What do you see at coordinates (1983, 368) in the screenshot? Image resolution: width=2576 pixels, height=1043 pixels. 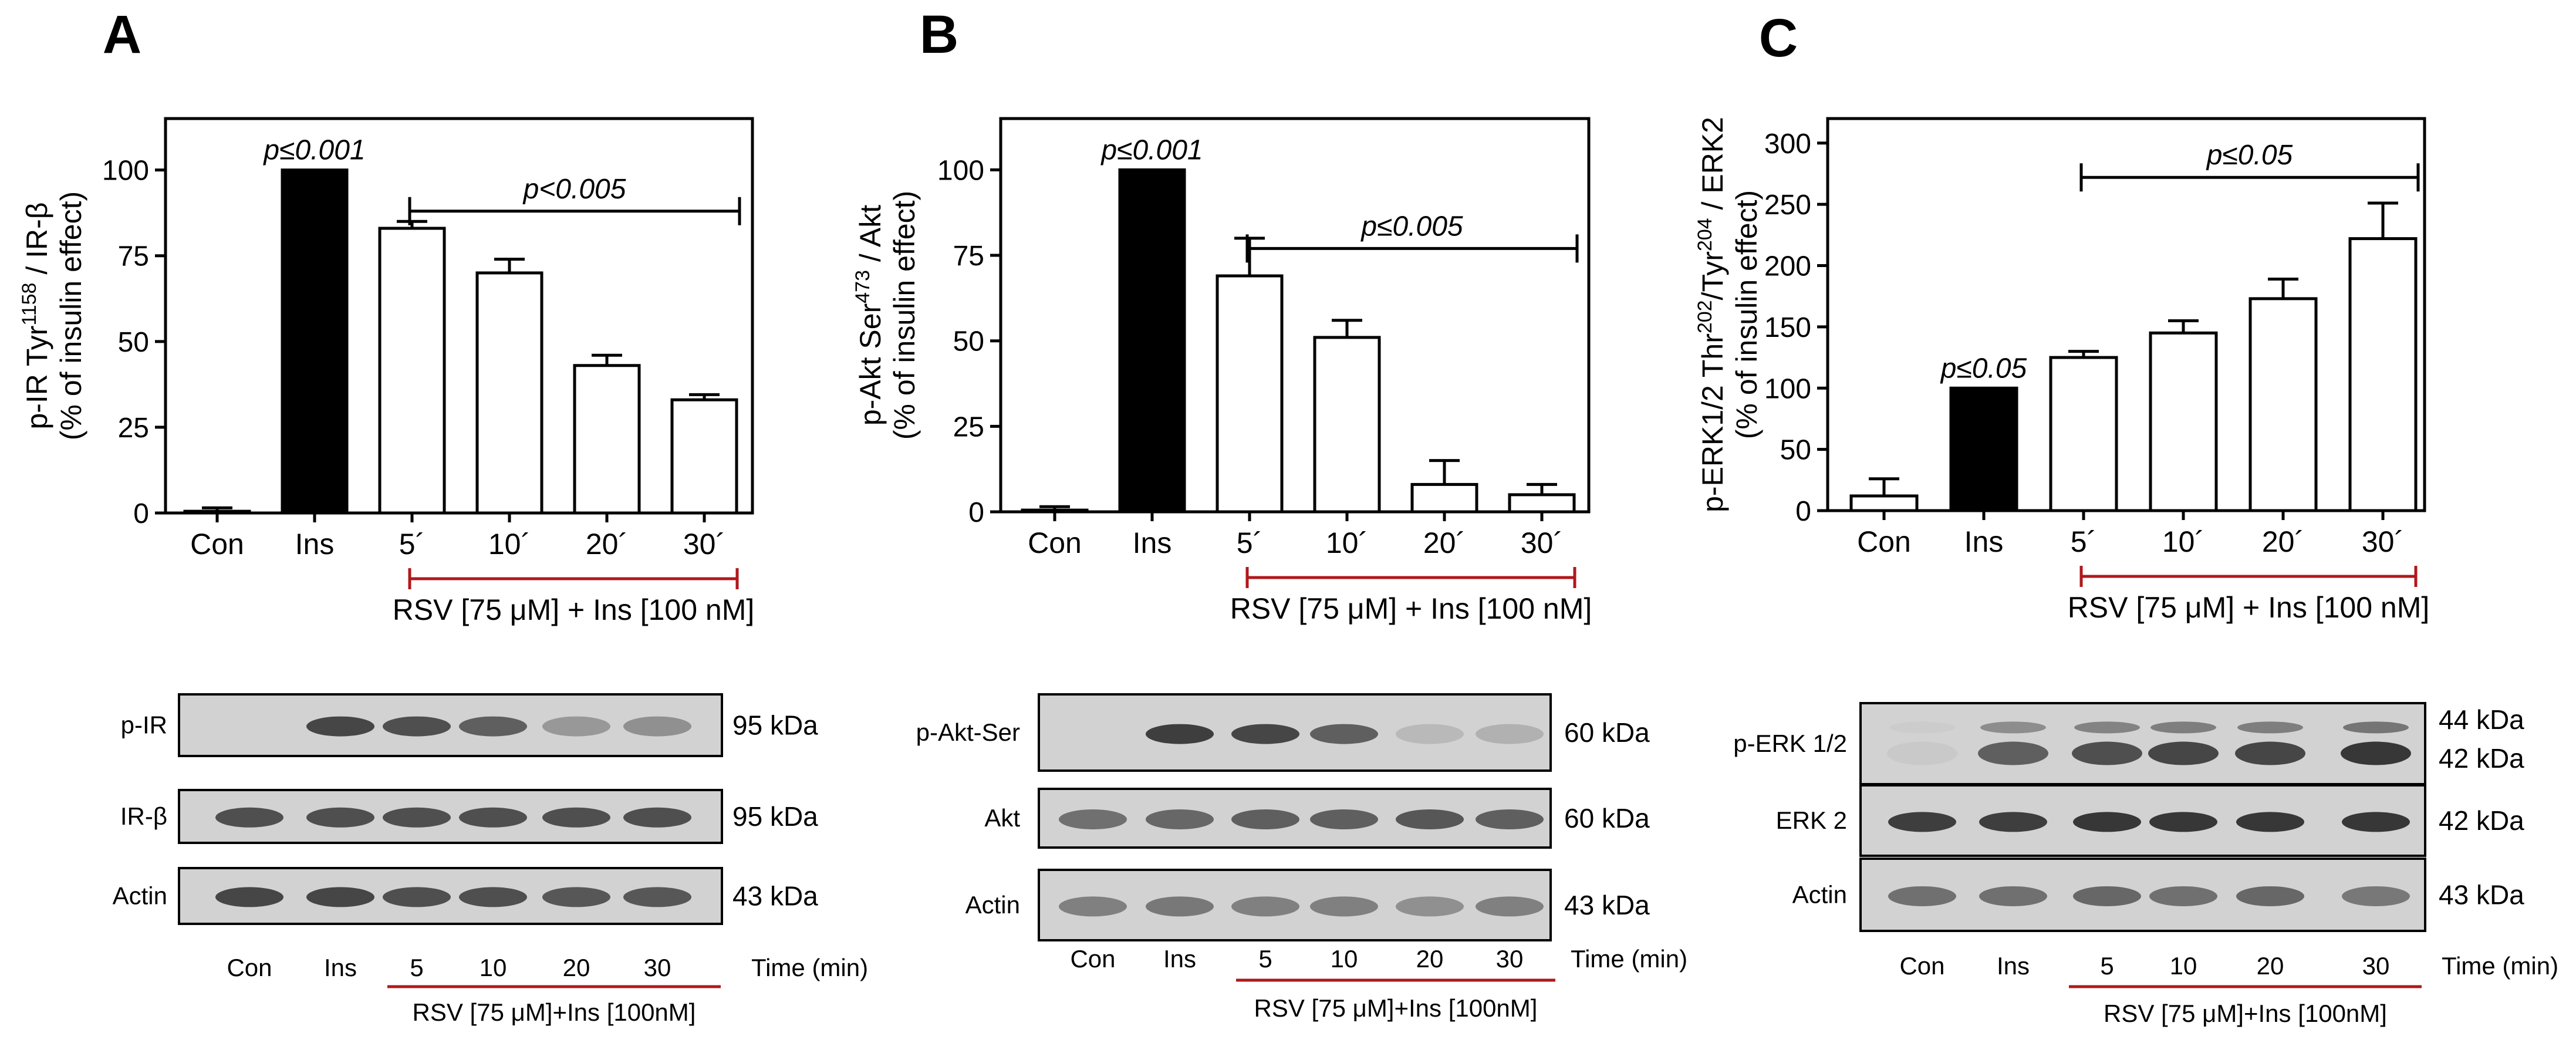 I see `ins-significance-label: p≤0.05` at bounding box center [1983, 368].